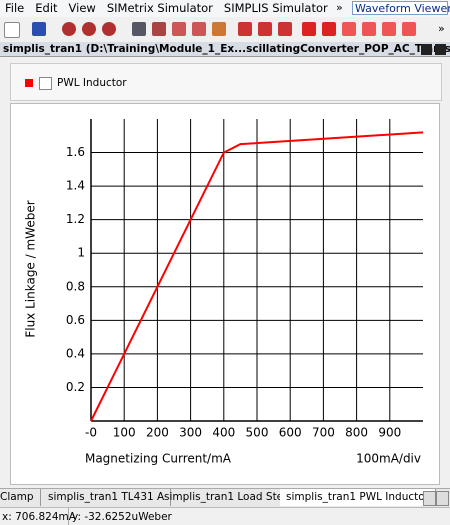 The height and width of the screenshot is (525, 450). What do you see at coordinates (159, 29) in the screenshot?
I see `tool-delete` at bounding box center [159, 29].